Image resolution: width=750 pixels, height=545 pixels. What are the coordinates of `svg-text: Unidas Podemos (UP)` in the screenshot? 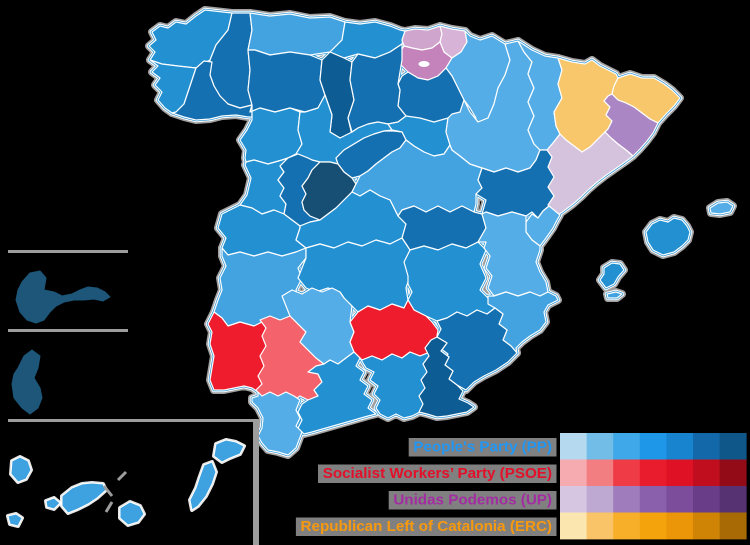 It's located at (472, 500).